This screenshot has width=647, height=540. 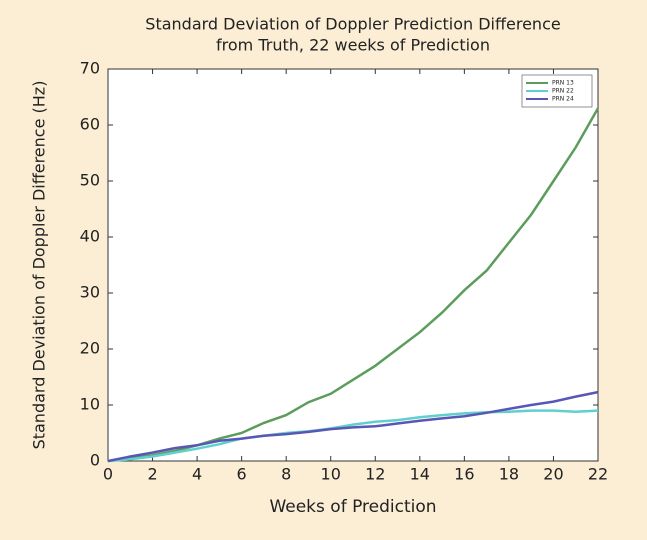 I want to click on x-tick-label: 16, so click(x=464, y=474).